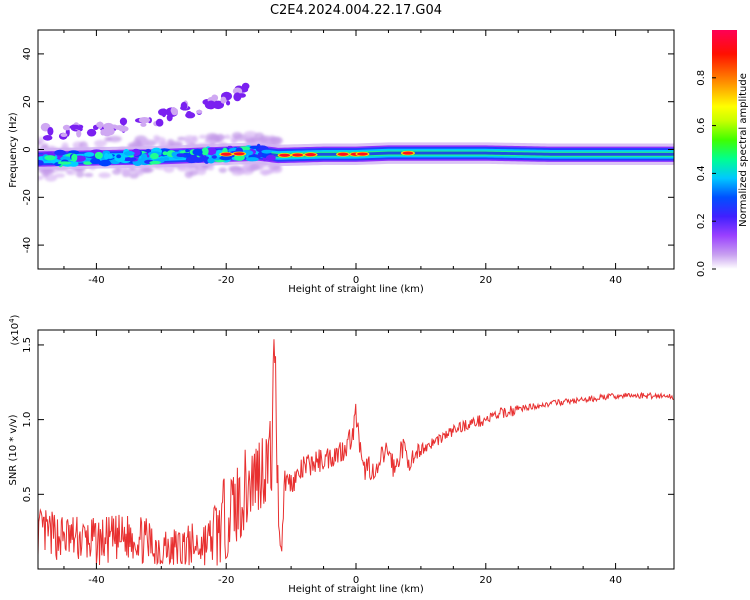 Image resolution: width=750 pixels, height=600 pixels. I want to click on svg-text: (x104), so click(14, 329).